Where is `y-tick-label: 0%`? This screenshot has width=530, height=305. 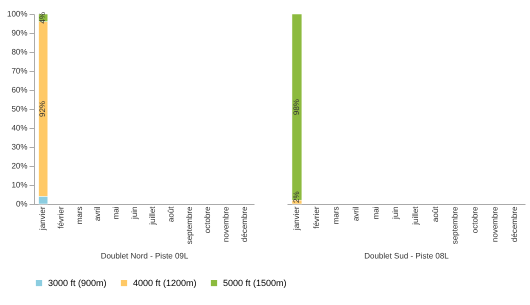 y-tick-label: 0% is located at coordinates (22, 204).